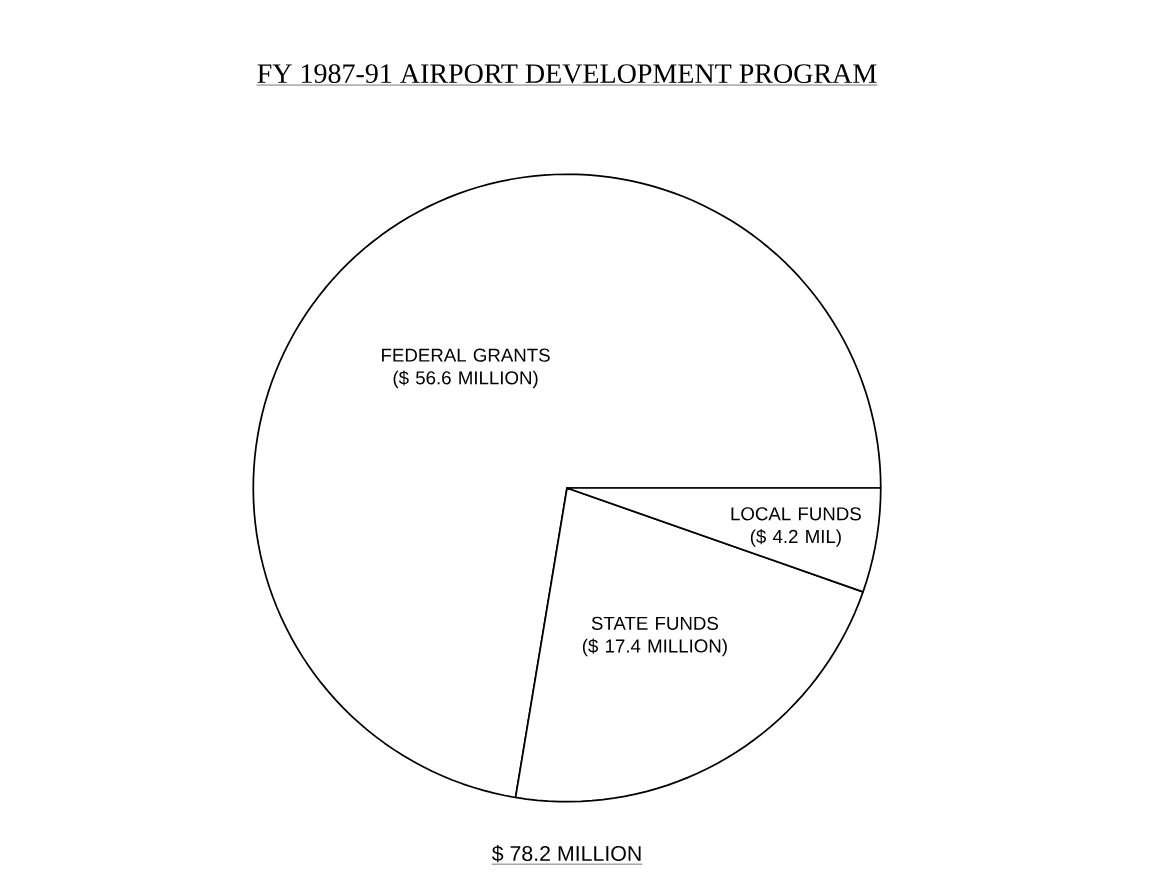 The width and height of the screenshot is (1173, 886). What do you see at coordinates (654, 636) in the screenshot?
I see `slice-label: STATE FUNDS ($ 17.4 MILLION)` at bounding box center [654, 636].